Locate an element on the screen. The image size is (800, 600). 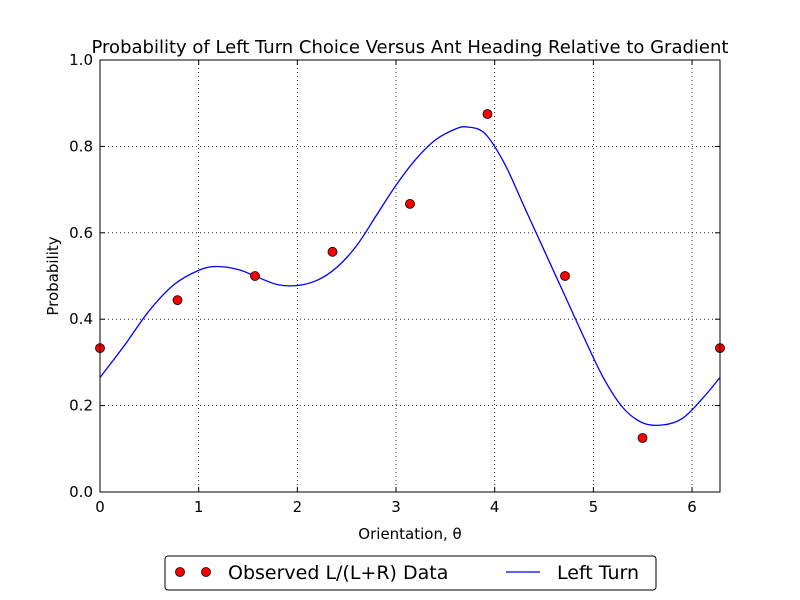
x-tick-label: 0 is located at coordinates (100, 507).